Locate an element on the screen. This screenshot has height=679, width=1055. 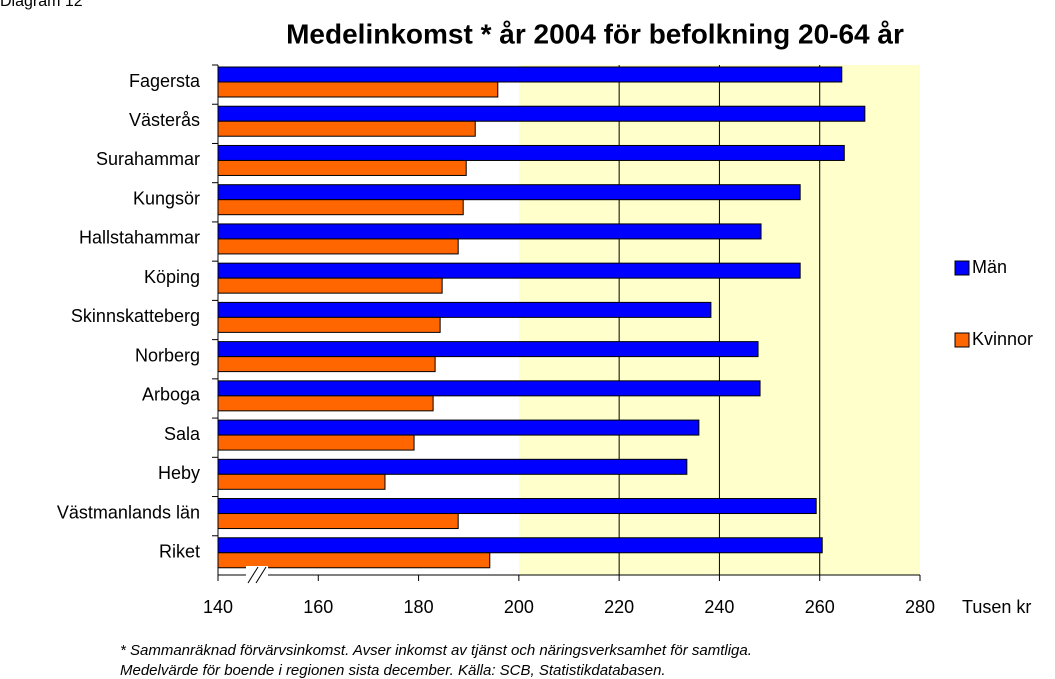
y-tick-label: Skinnskatteberg is located at coordinates (135, 316).